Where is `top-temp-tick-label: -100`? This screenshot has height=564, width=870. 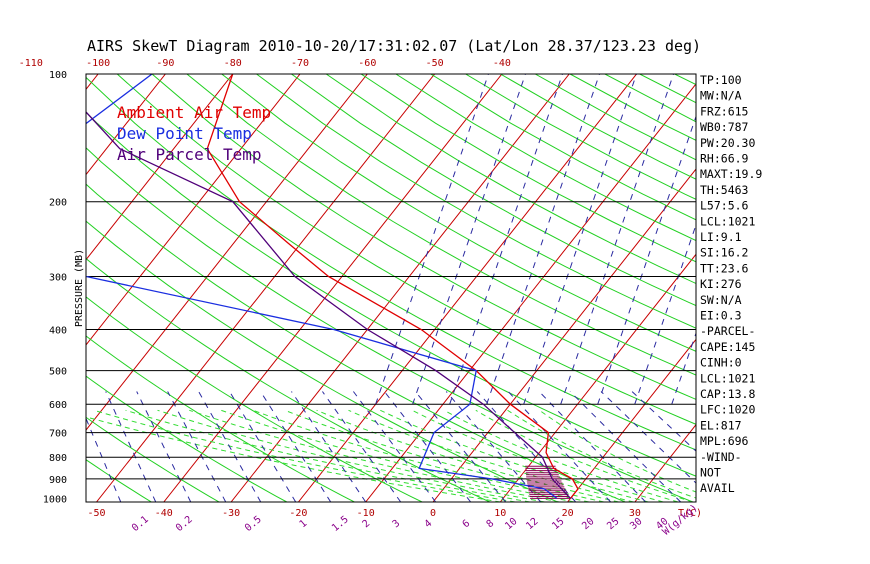
top-temp-tick-label: -100 is located at coordinates (98, 63).